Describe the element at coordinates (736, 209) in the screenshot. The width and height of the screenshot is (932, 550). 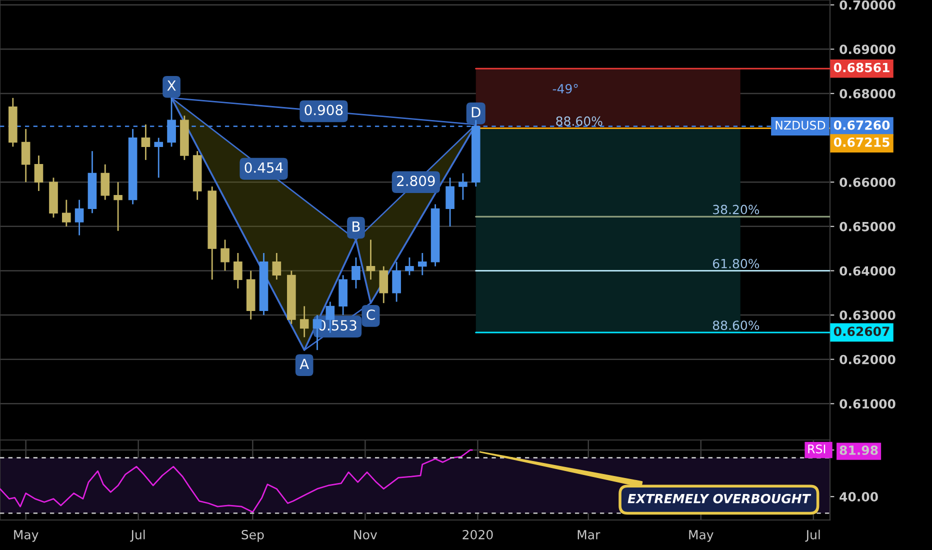
I see `annotation: 38.20%` at that location.